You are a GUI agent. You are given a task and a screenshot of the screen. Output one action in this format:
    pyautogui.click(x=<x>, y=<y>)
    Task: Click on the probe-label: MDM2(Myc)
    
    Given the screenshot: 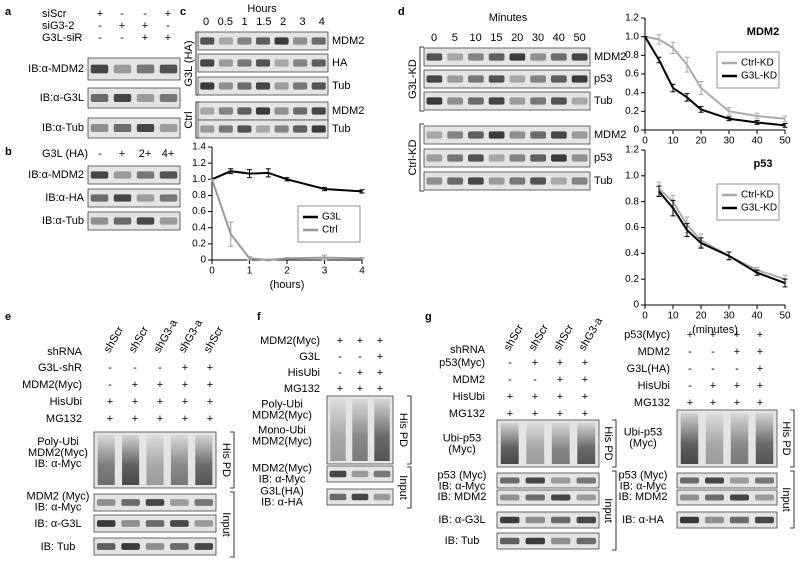 What is the action you would take?
    pyautogui.click(x=58, y=453)
    